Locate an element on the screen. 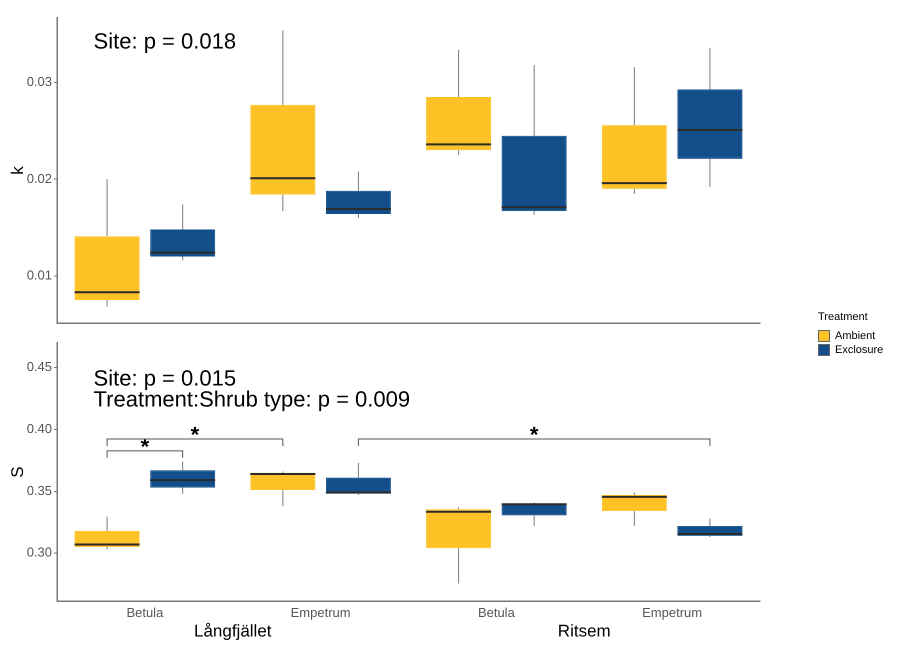 Image resolution: width=899 pixels, height=657 pixels. y-tick-label: 0.45 is located at coordinates (39, 366).